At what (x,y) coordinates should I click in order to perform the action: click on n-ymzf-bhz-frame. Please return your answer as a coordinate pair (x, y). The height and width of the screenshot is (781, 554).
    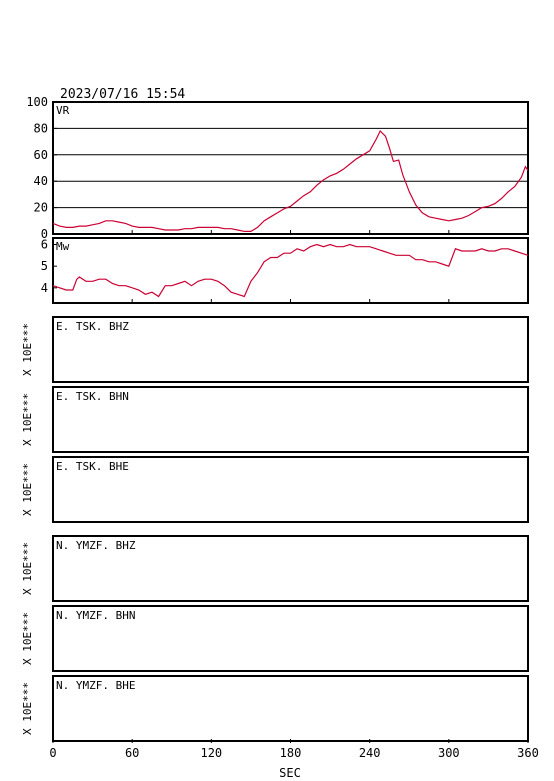
    Looking at the image, I should click on (290, 568).